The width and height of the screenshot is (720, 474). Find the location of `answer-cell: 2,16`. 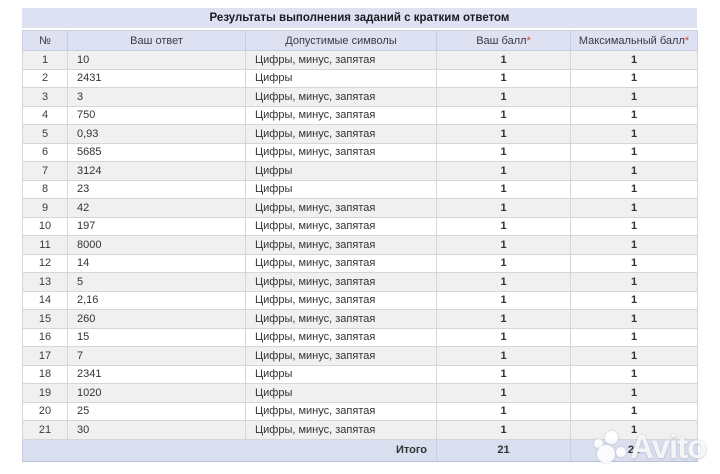

answer-cell: 2,16 is located at coordinates (156, 300).